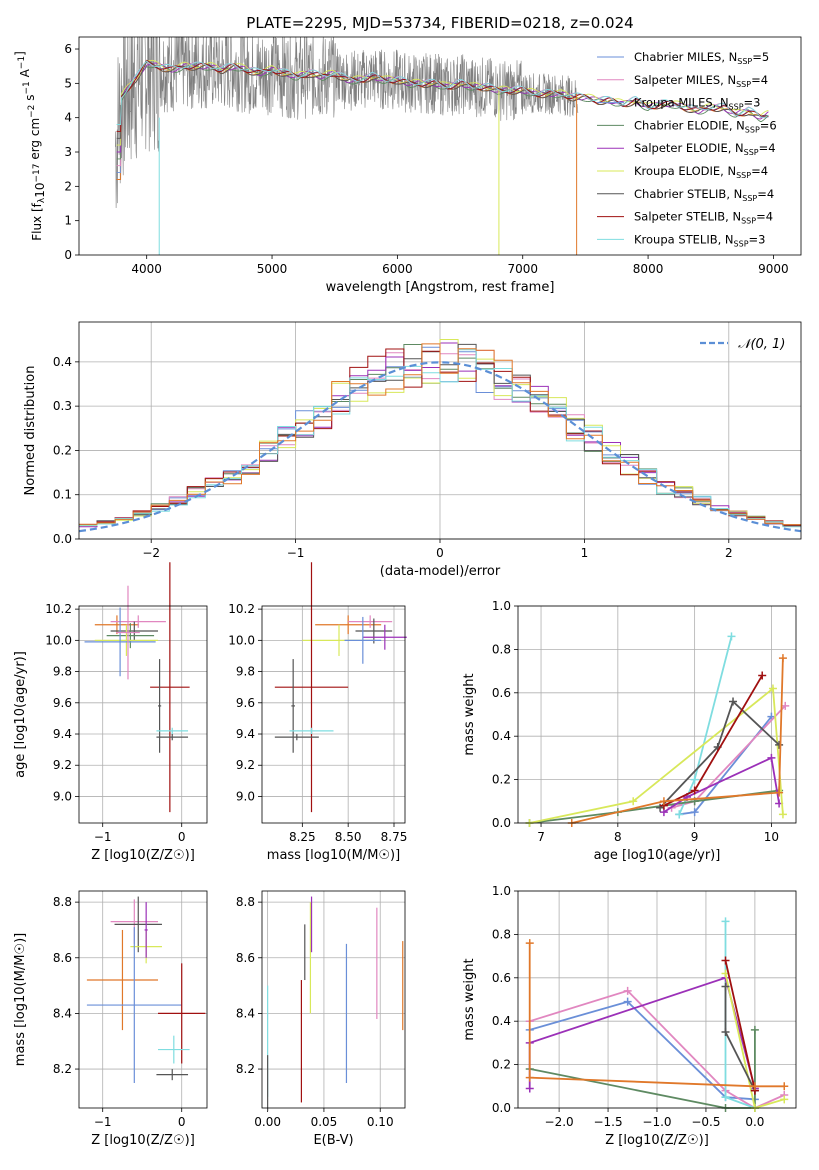  What do you see at coordinates (25, 74) in the screenshot?
I see `label-part: A` at bounding box center [25, 74].